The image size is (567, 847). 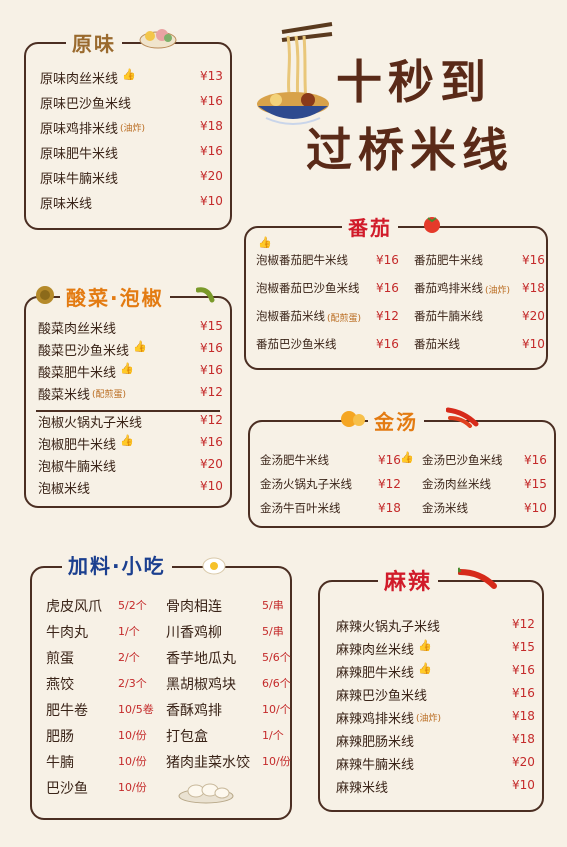 I want to click on snack-name: 牛腩, so click(x=60, y=763).